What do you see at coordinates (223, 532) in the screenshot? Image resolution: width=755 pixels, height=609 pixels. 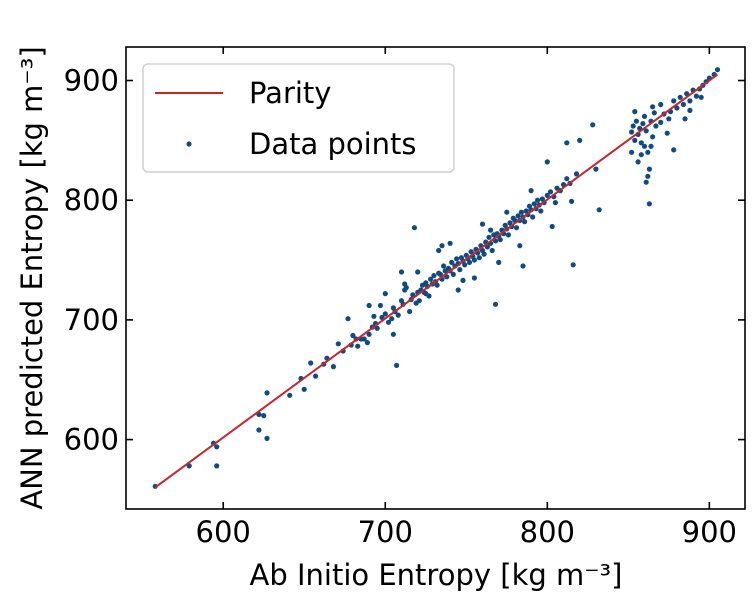 I see `x-tick-label: 600` at bounding box center [223, 532].